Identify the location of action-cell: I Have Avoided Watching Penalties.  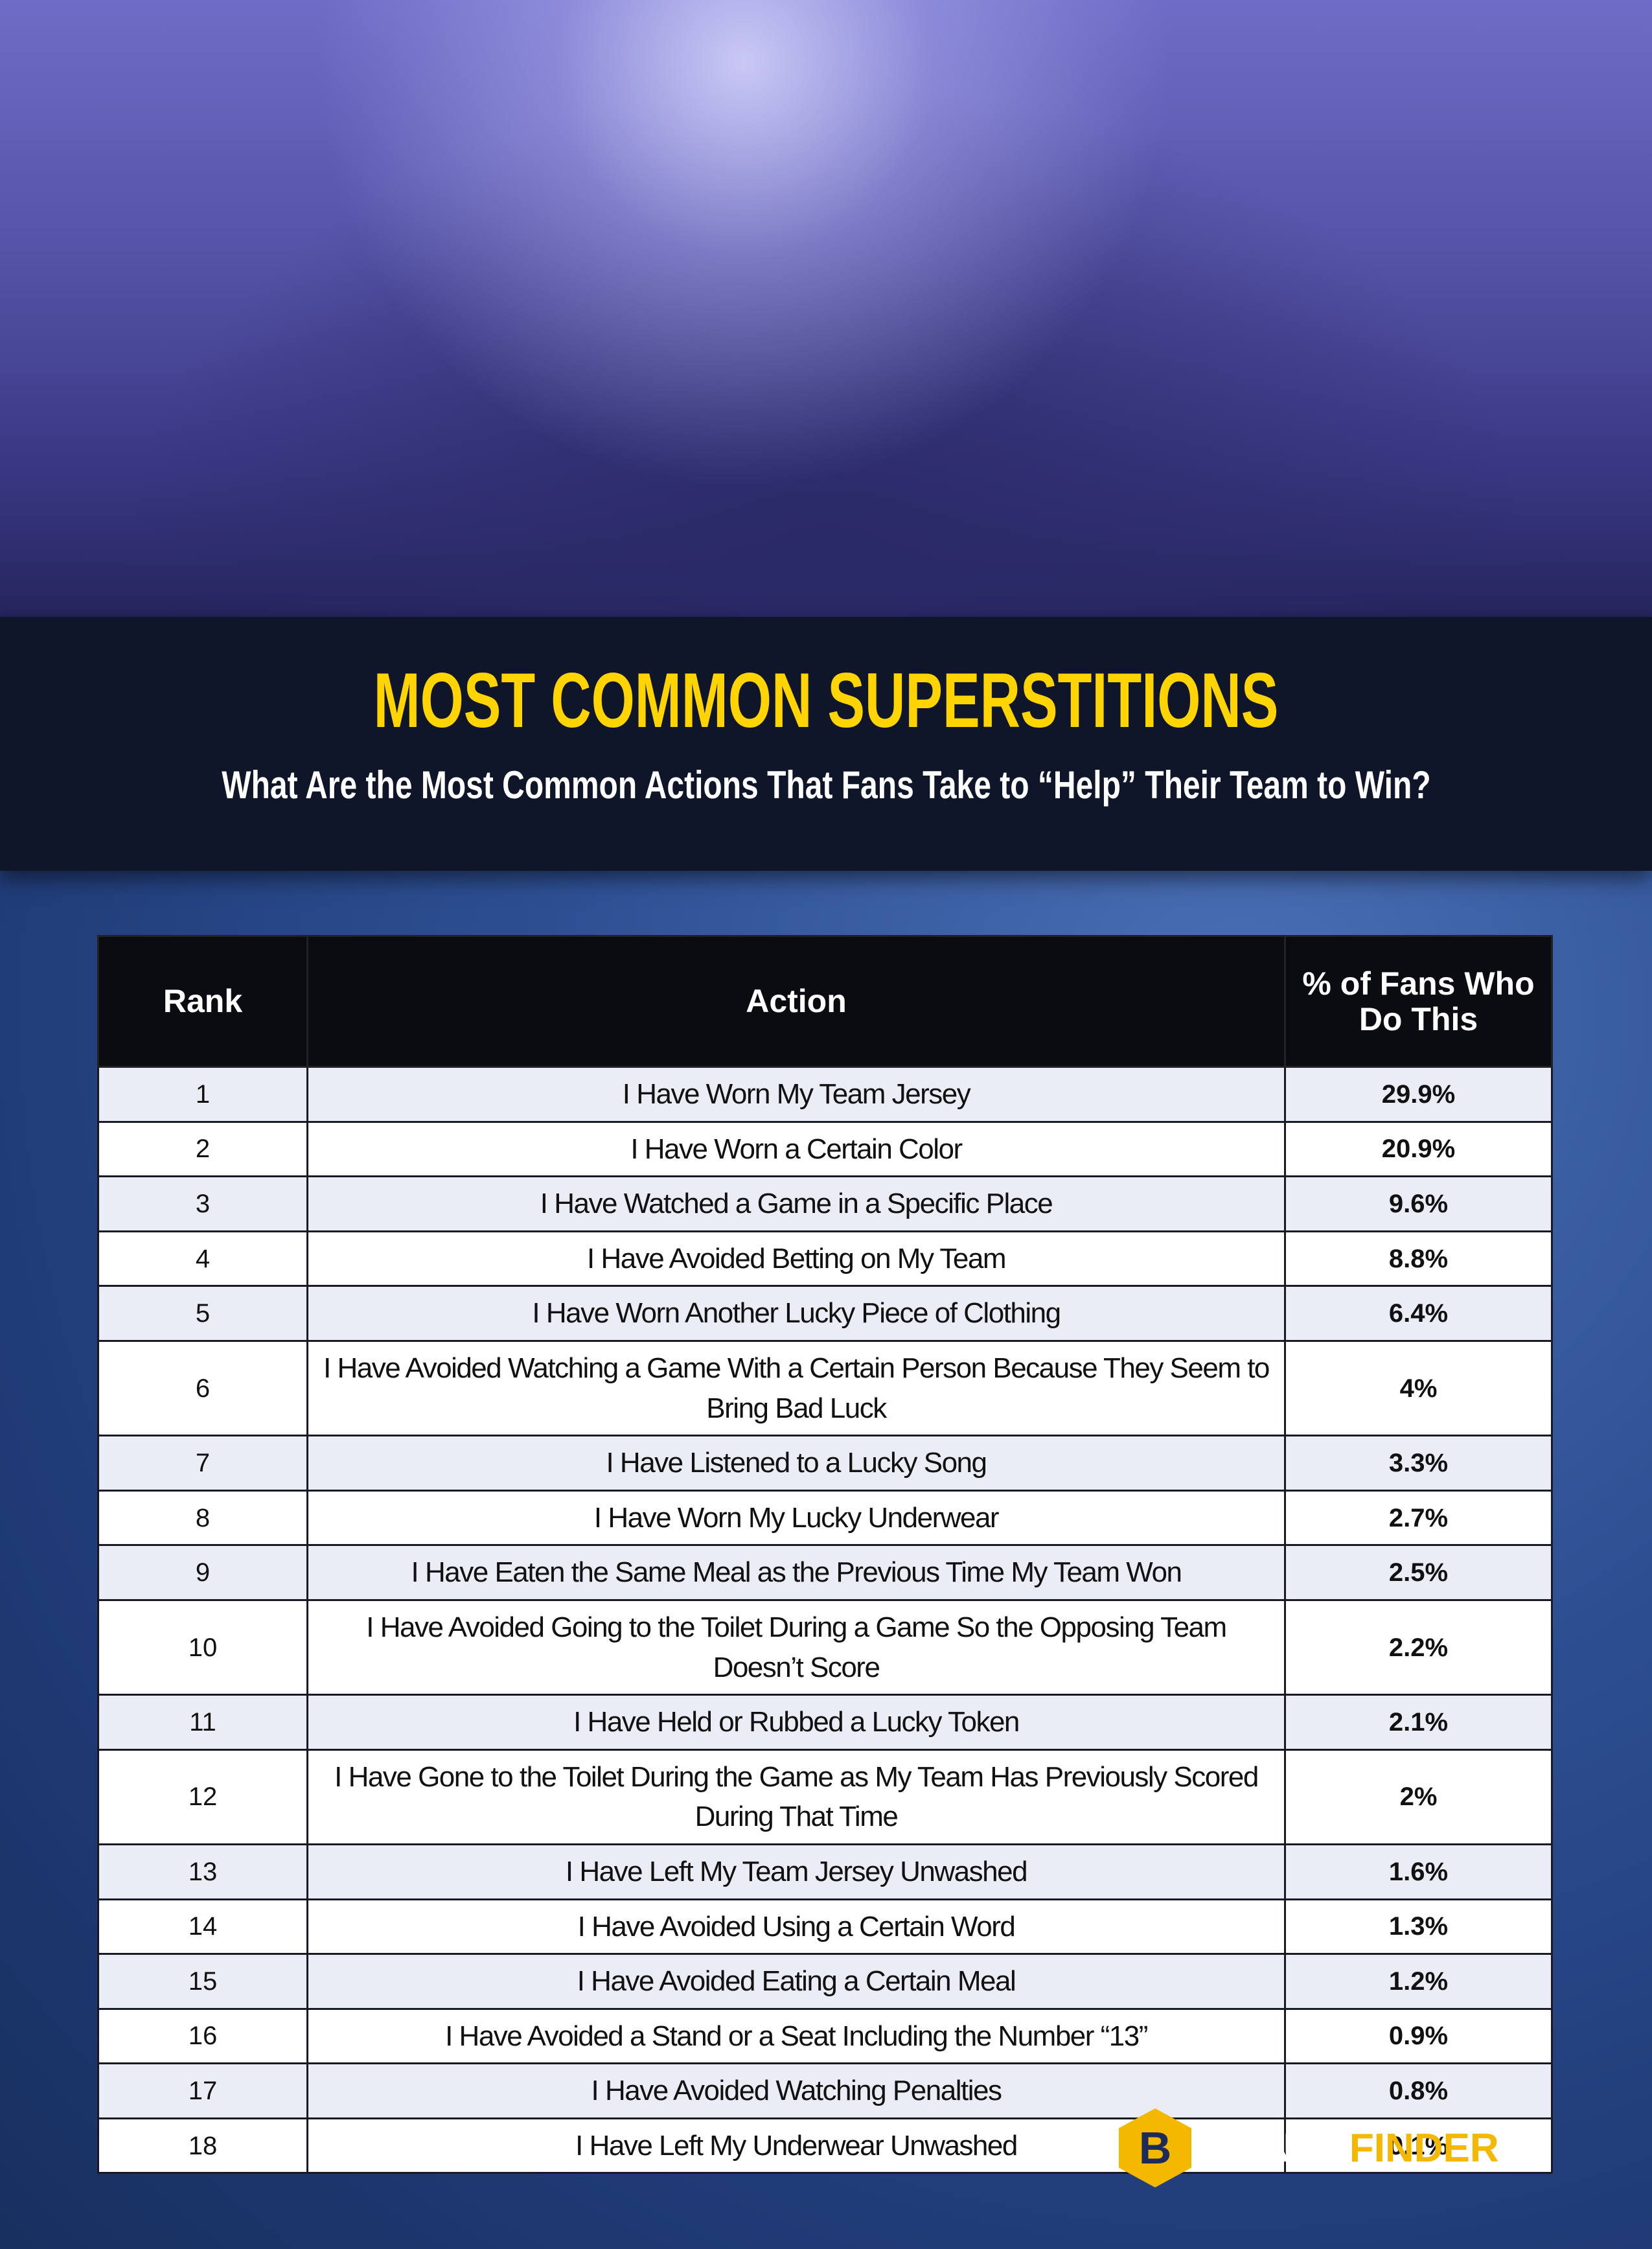
(796, 2090).